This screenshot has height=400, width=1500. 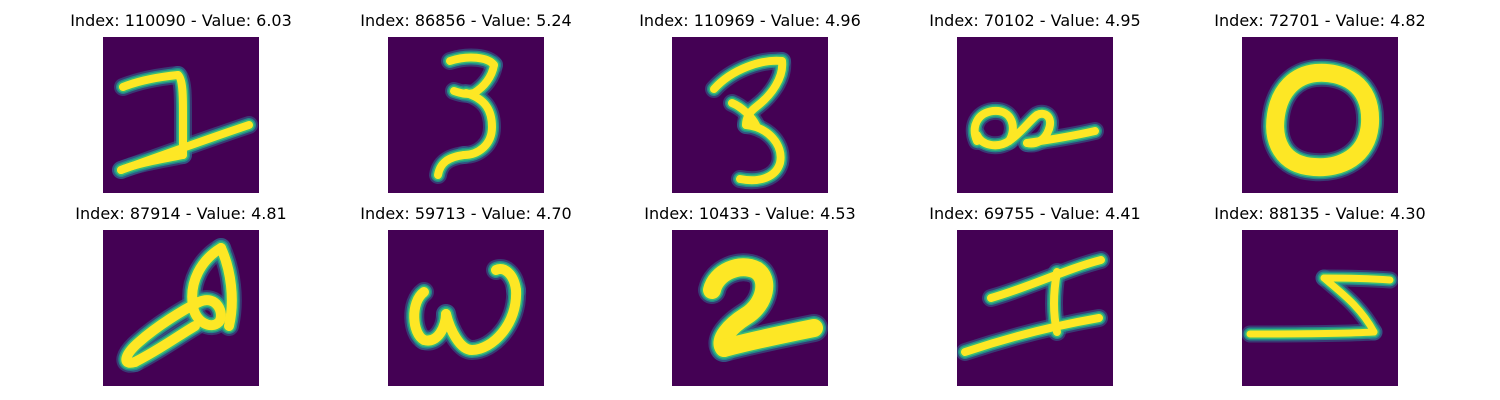 What do you see at coordinates (1035, 20) in the screenshot?
I see `panel-title: Index: 70102 - Value: 4.95` at bounding box center [1035, 20].